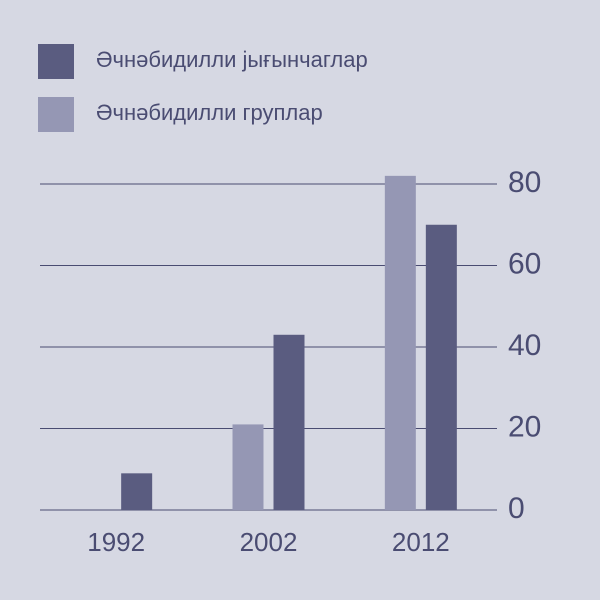 This screenshot has height=600, width=600. What do you see at coordinates (524, 182) in the screenshot?
I see `y-tick-label: 80` at bounding box center [524, 182].